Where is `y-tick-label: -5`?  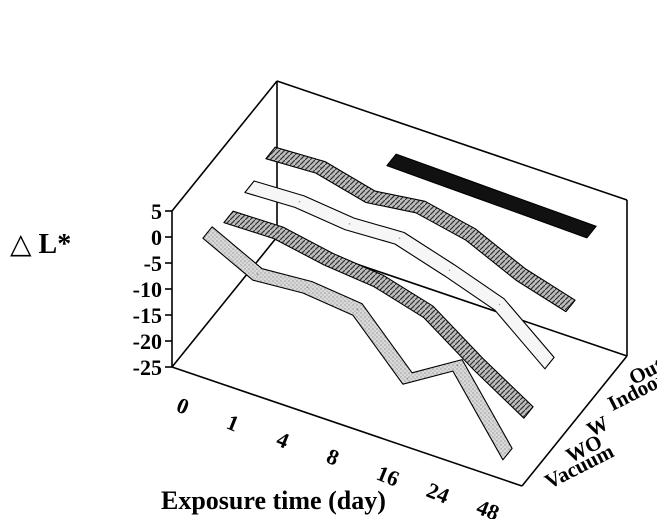
y-tick-label: -5 is located at coordinates (153, 263).